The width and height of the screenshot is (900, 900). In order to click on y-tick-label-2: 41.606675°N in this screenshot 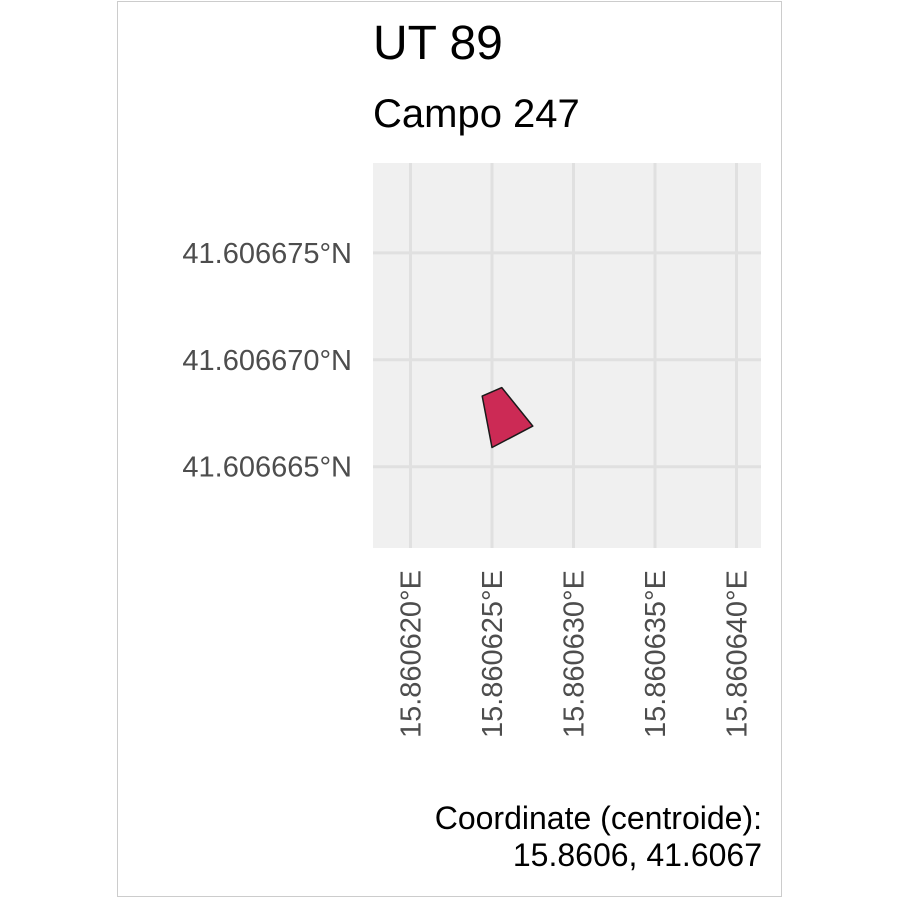, I will do `click(267, 254)`.